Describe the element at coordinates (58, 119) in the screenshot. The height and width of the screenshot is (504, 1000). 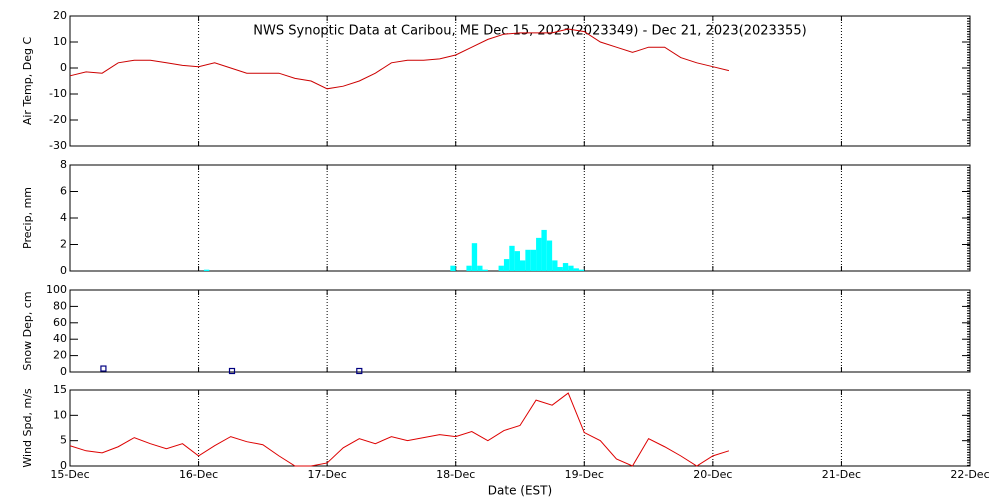
I see `y-tick-label: -20` at that location.